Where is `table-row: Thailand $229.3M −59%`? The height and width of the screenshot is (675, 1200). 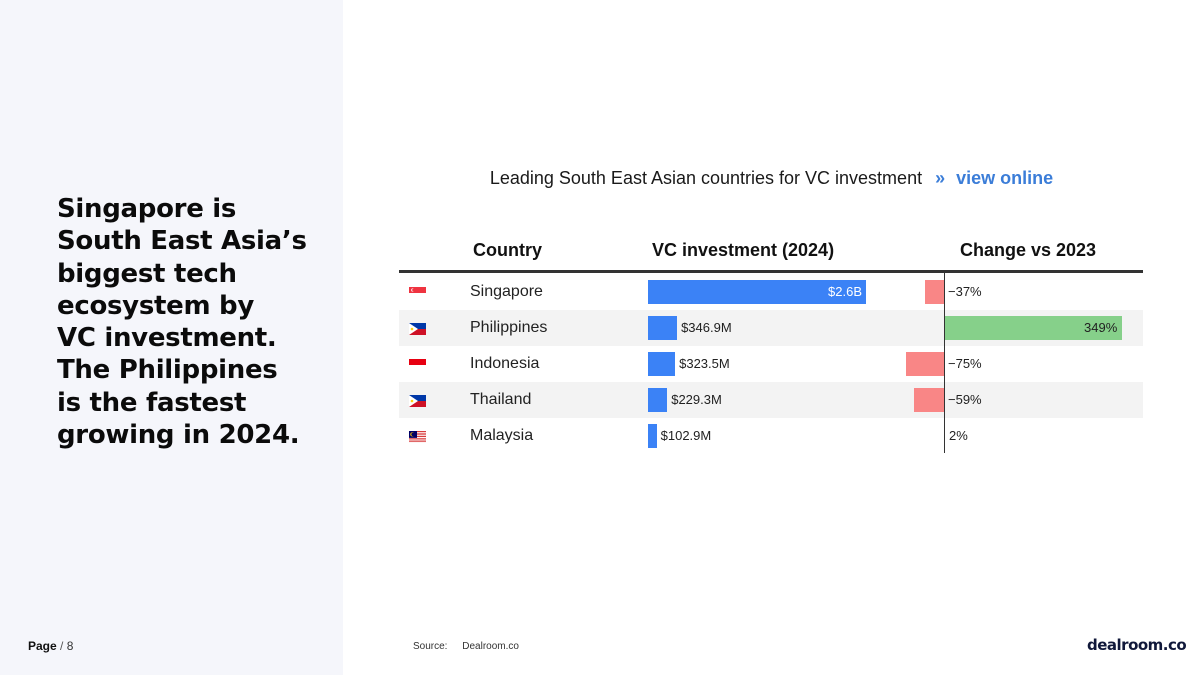
table-row: Thailand $229.3M −59% is located at coordinates (771, 400).